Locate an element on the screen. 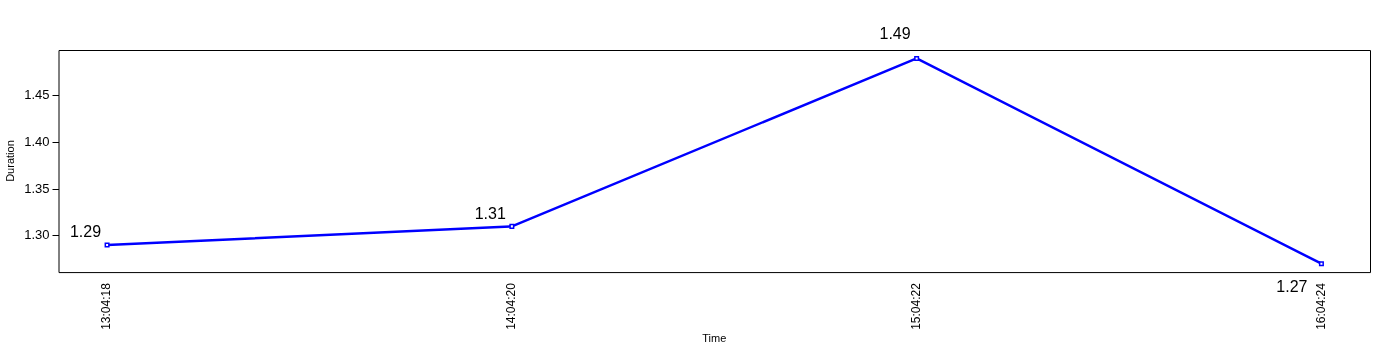 Image resolution: width=1400 pixels, height=350 pixels. y-tick-label: 1.45 is located at coordinates (37, 95).